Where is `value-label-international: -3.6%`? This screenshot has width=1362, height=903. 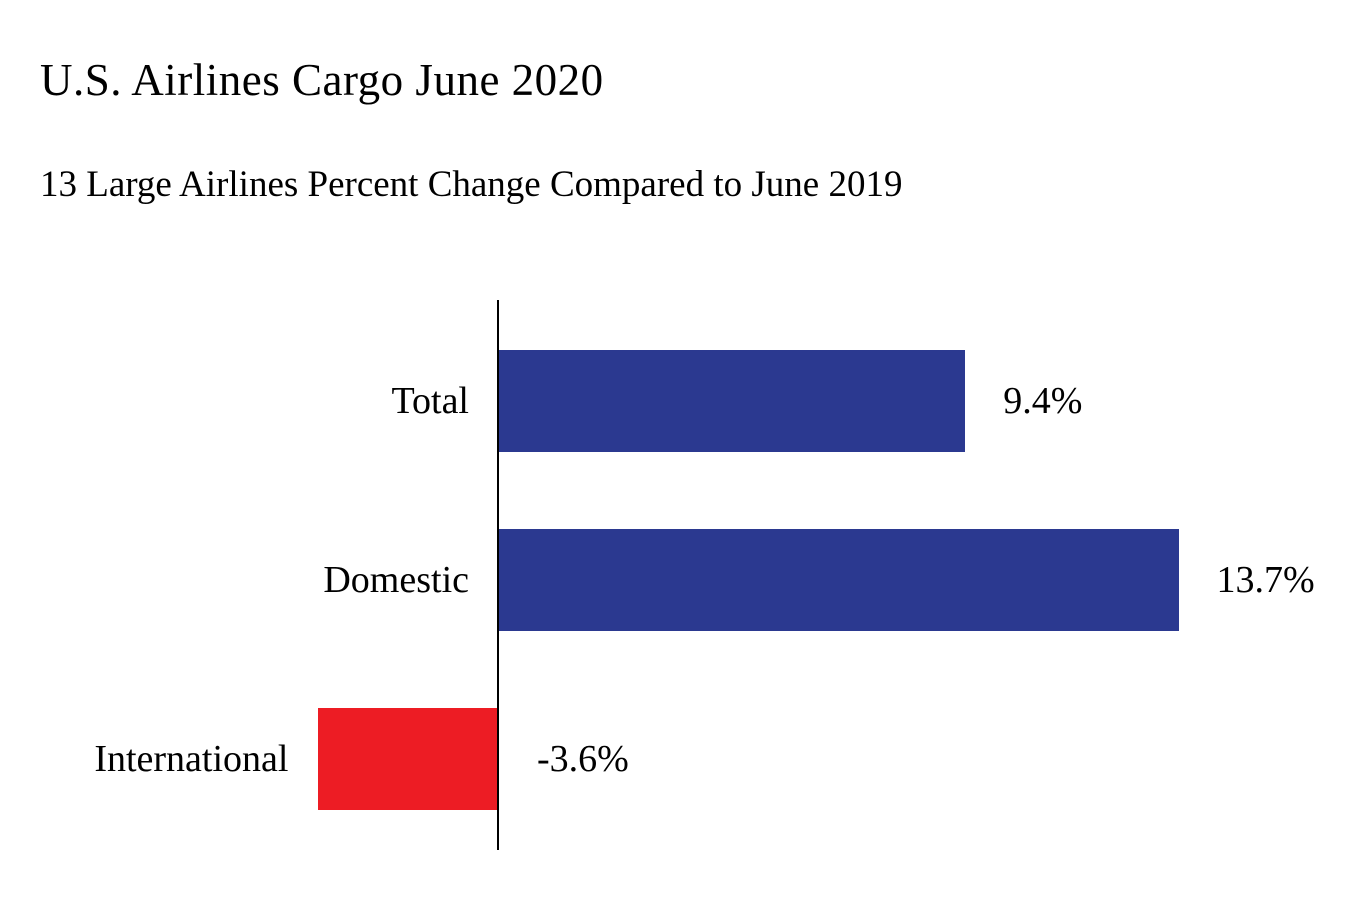
value-label-international: -3.6% is located at coordinates (583, 759).